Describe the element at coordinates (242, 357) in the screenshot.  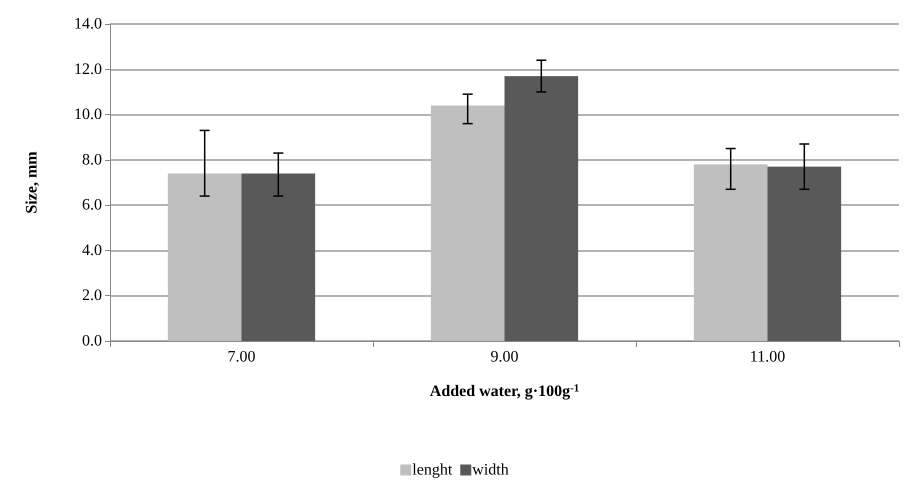
I see `x-tick-label: 7.00` at that location.